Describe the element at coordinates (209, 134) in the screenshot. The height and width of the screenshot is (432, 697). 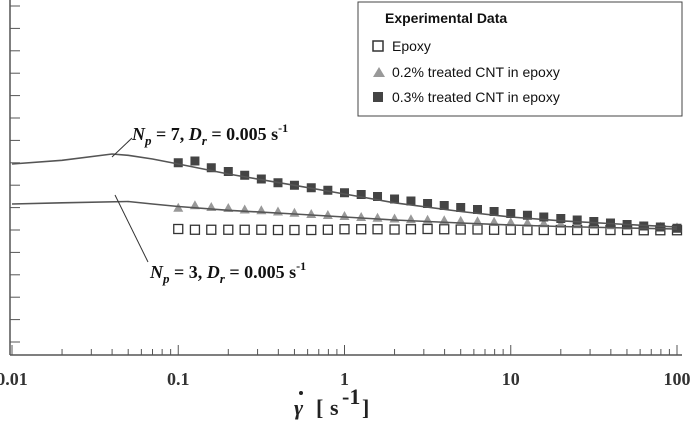
I see `annotation-text: Np = 7, Dr = 0.005 s-1` at that location.